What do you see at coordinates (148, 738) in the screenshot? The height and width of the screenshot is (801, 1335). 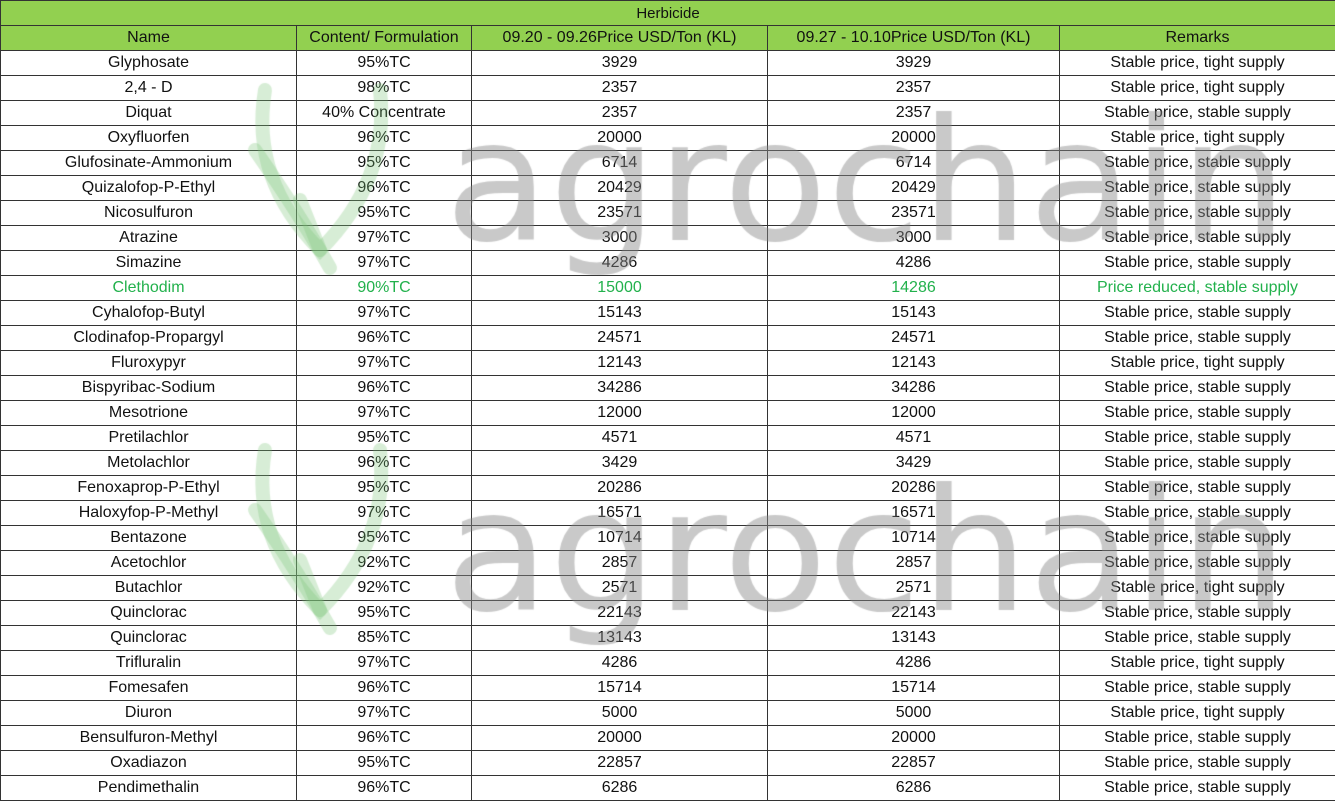 I see `cell-name: Bensulfuron-Methyl` at bounding box center [148, 738].